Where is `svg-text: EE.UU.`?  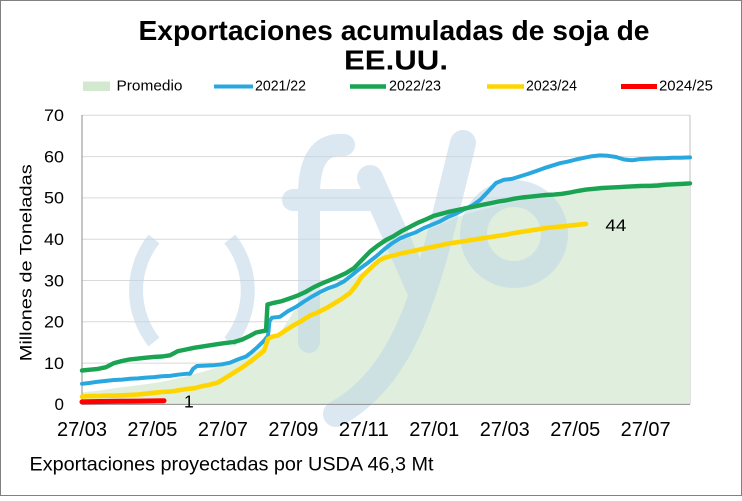 svg-text: EE.UU. is located at coordinates (396, 60).